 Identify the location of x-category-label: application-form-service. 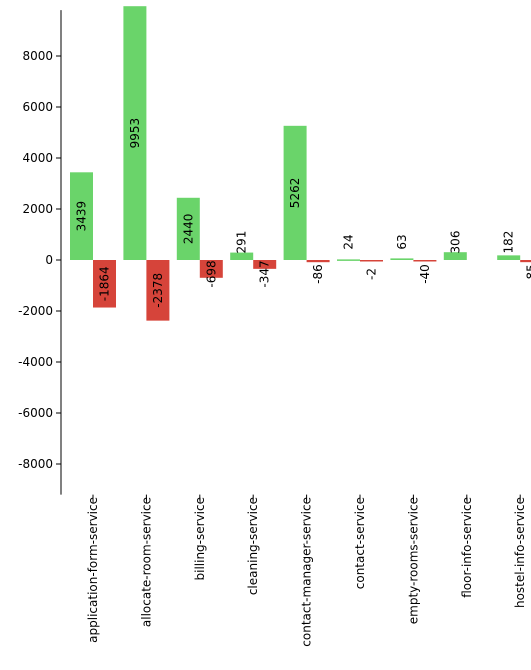
(93, 570).